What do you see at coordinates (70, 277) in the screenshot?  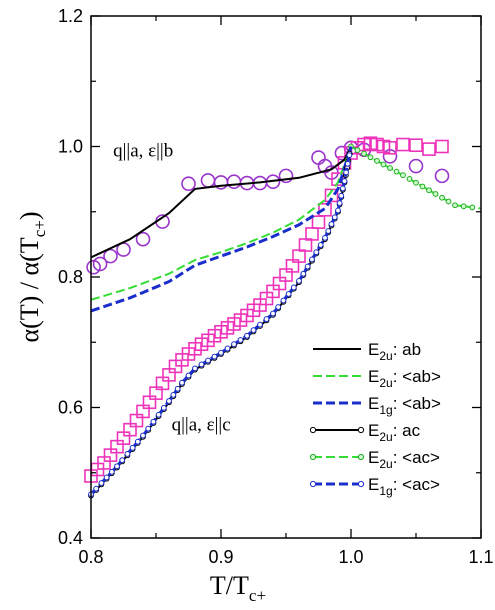 I see `y-tick-label: 0.8` at bounding box center [70, 277].